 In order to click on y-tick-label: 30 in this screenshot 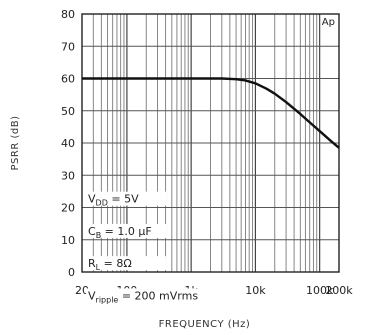, I will do `click(68, 175)`.